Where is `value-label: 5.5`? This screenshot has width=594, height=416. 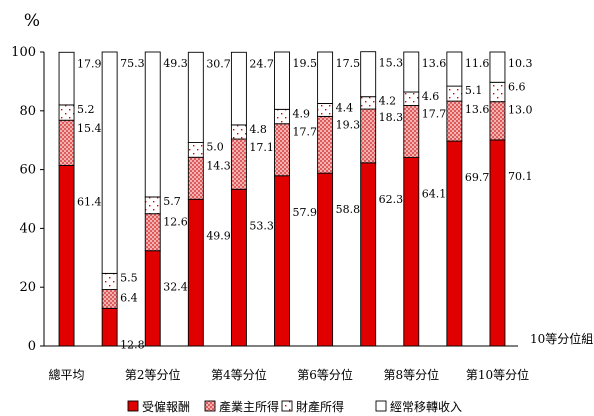
value-label: 5.5 is located at coordinates (128, 277).